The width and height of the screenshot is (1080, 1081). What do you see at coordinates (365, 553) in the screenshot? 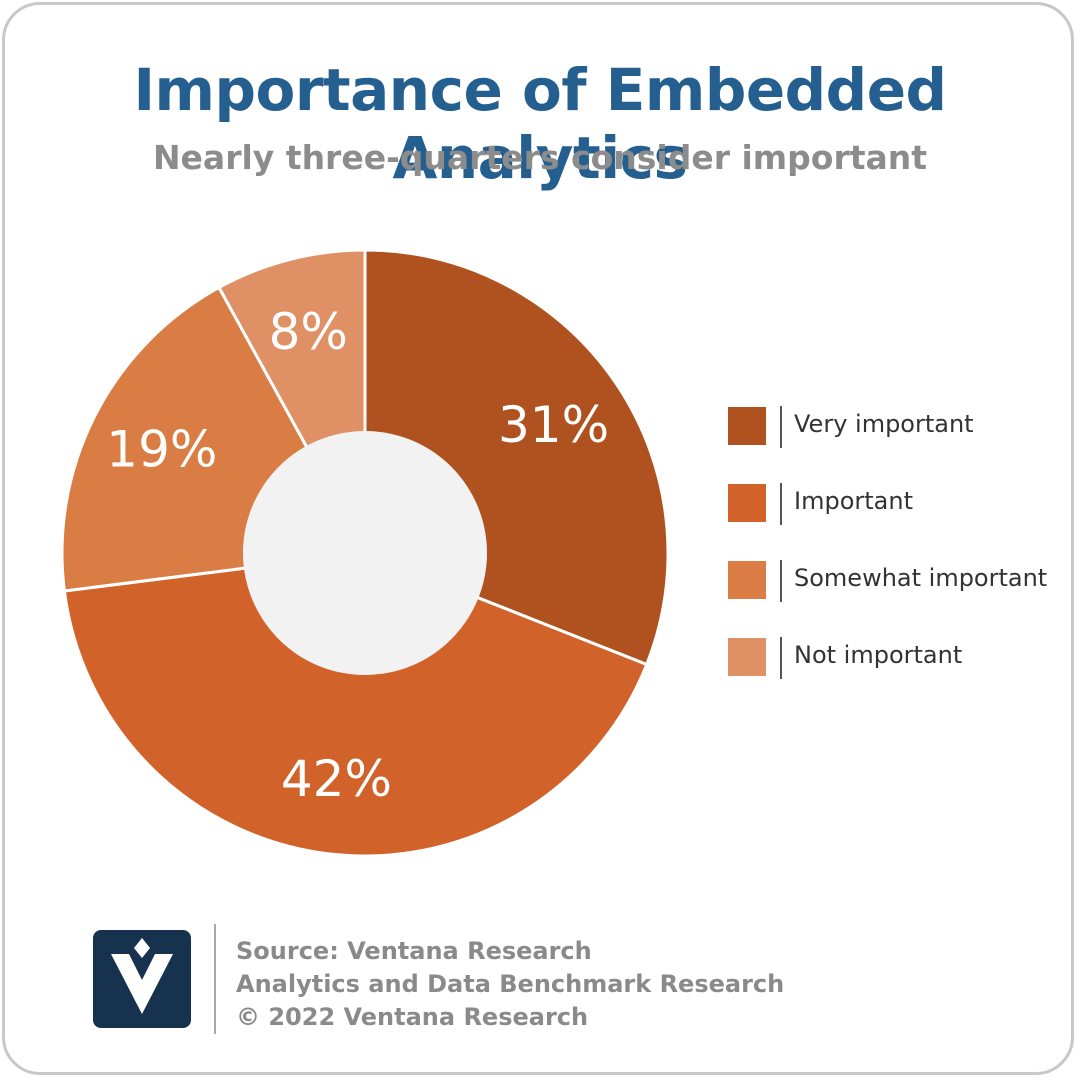
I see `donut-hole` at bounding box center [365, 553].